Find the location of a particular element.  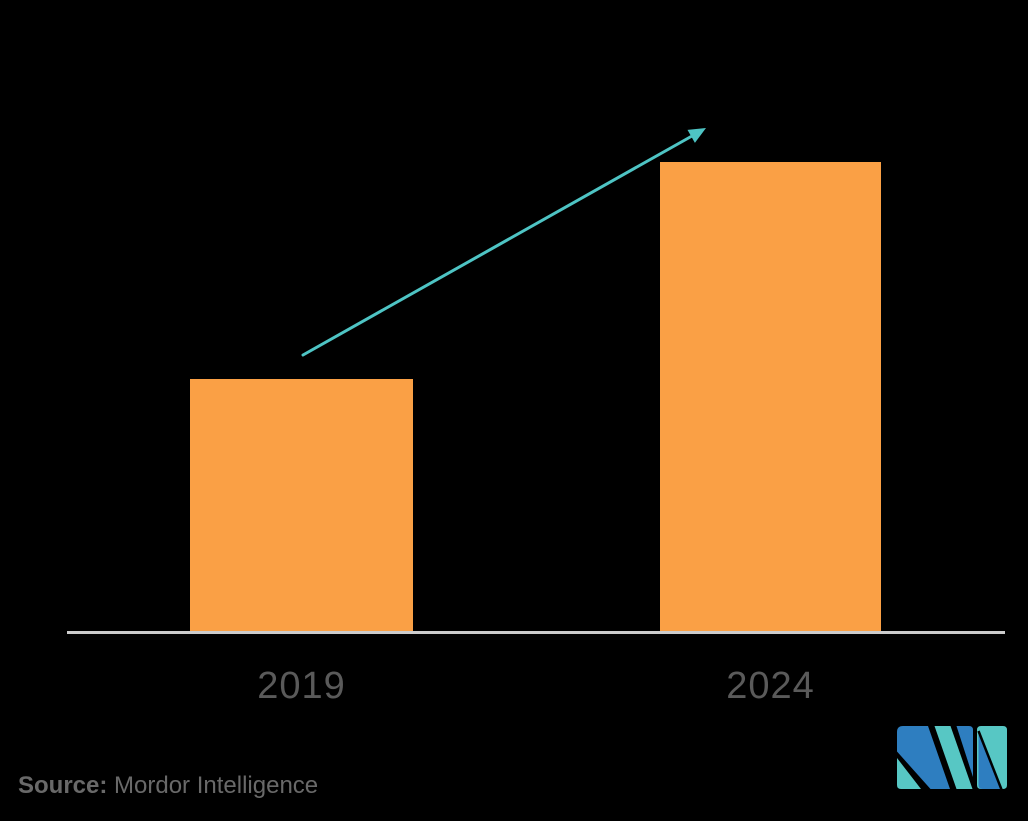

logo-diagonal-gap is located at coordinates (990, 759).